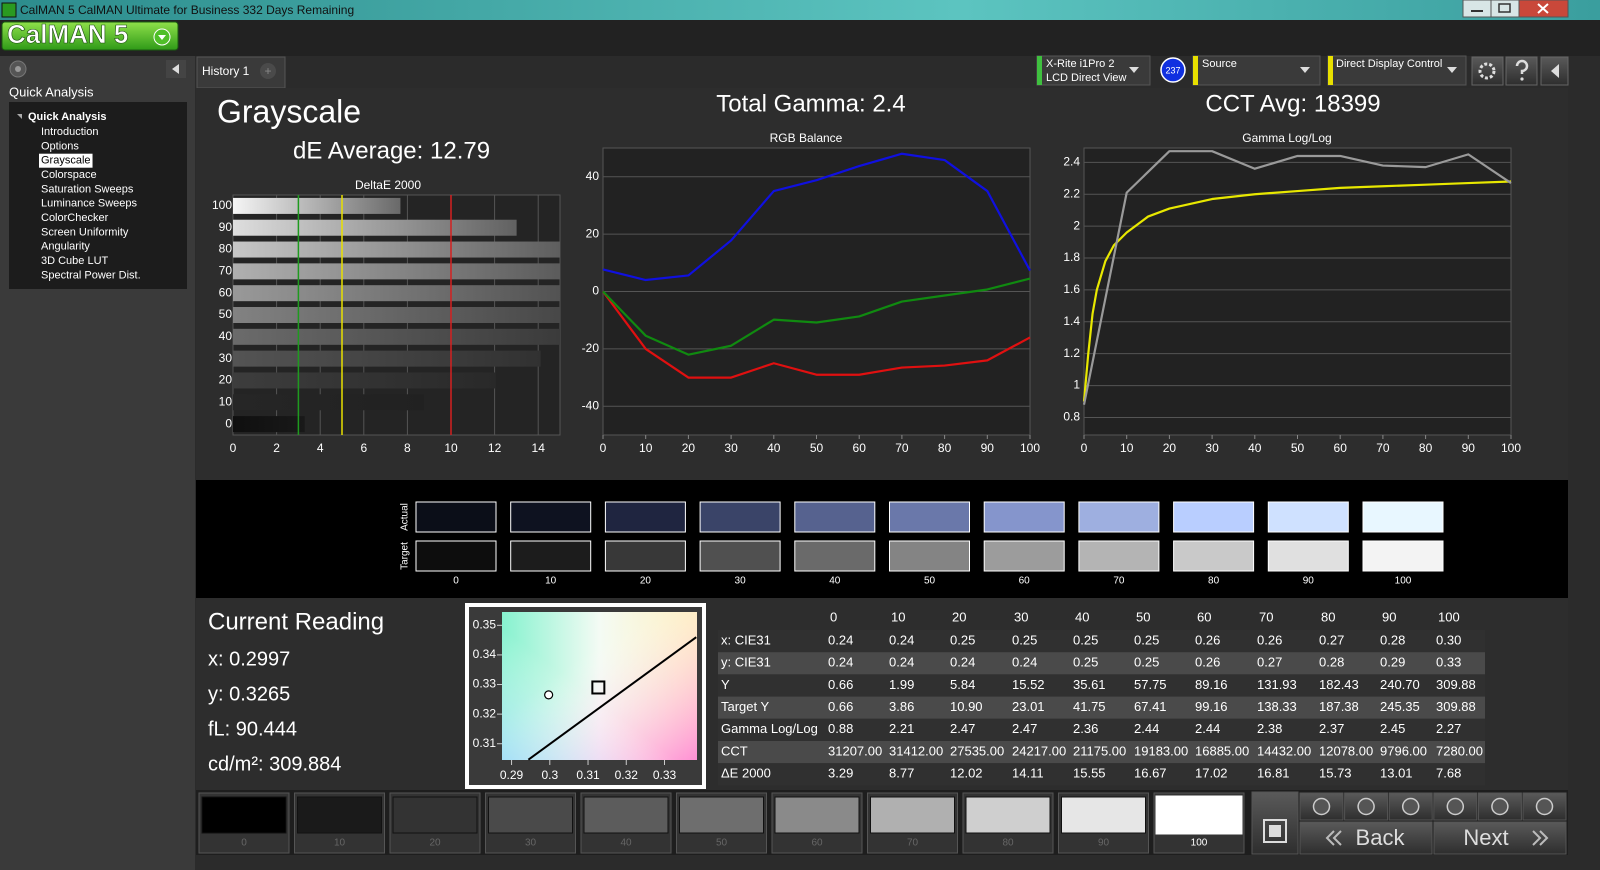  I want to click on dropdown-arrow, so click(1452, 70).